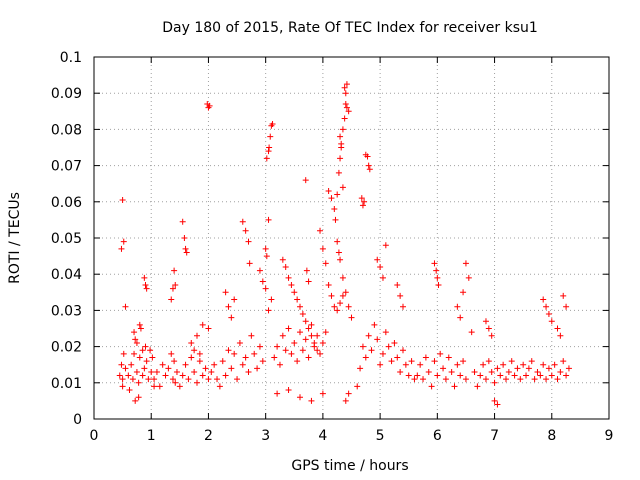 The height and width of the screenshot is (480, 640). I want to click on x-tick-label: 3, so click(265, 436).